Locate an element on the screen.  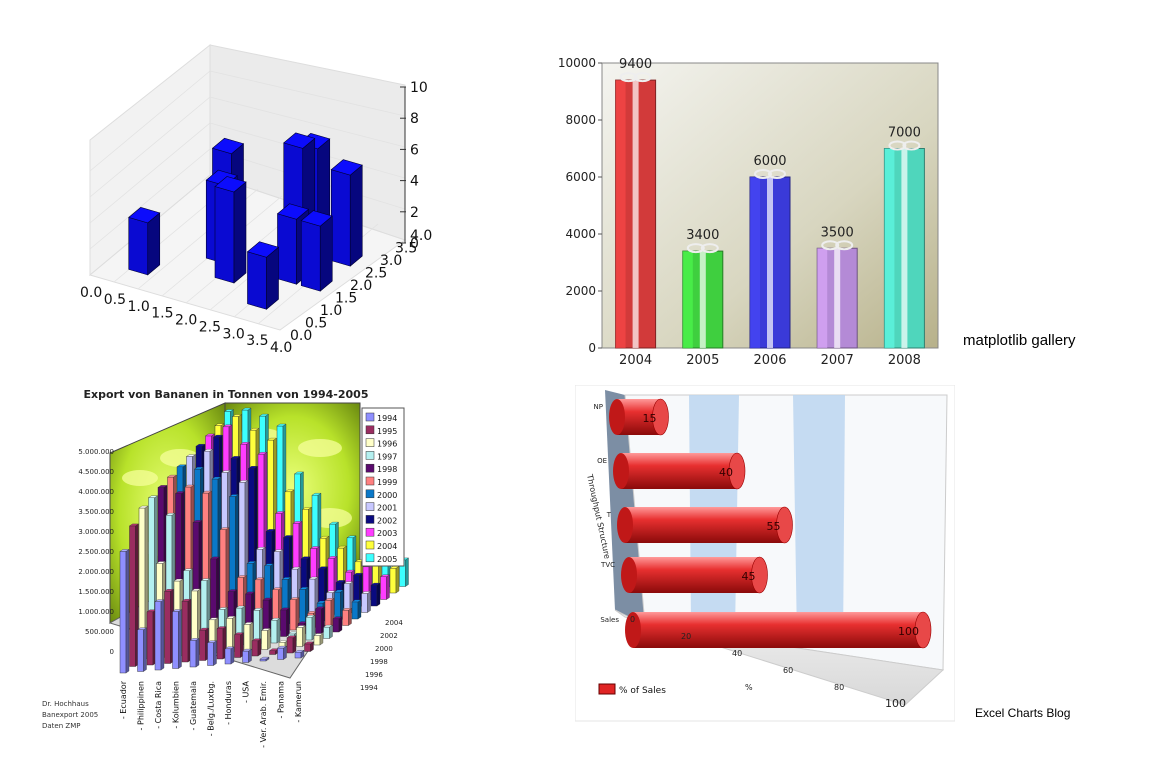
y-tick-label: 0 is located at coordinates (112, 652).